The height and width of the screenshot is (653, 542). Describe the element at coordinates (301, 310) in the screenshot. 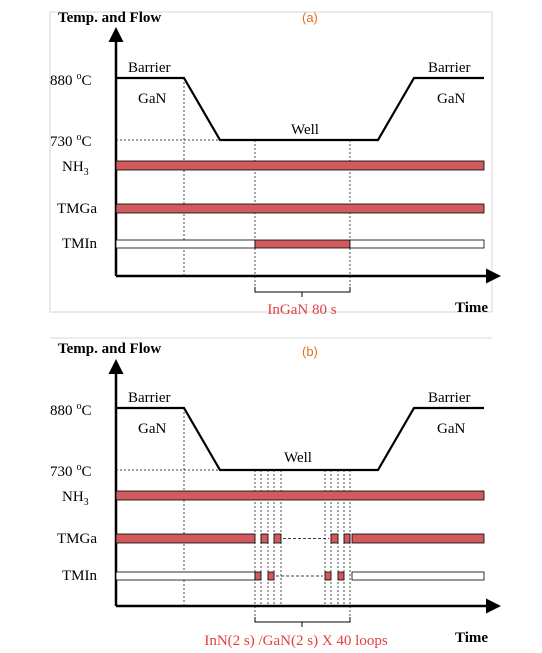

I see `annotation: InGaN 80 s` at that location.